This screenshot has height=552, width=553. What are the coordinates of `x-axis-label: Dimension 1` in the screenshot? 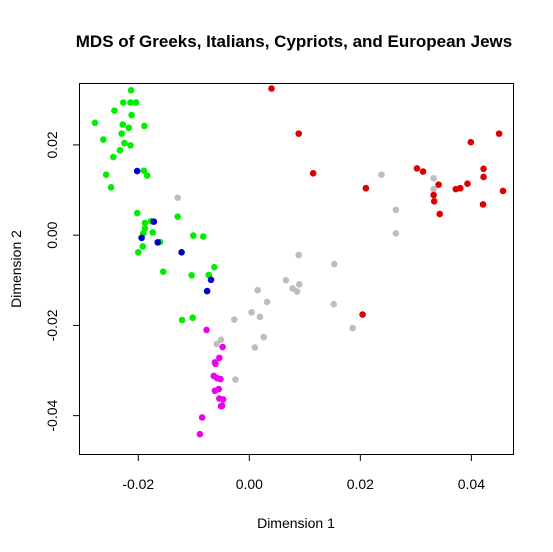 It's located at (296, 523).